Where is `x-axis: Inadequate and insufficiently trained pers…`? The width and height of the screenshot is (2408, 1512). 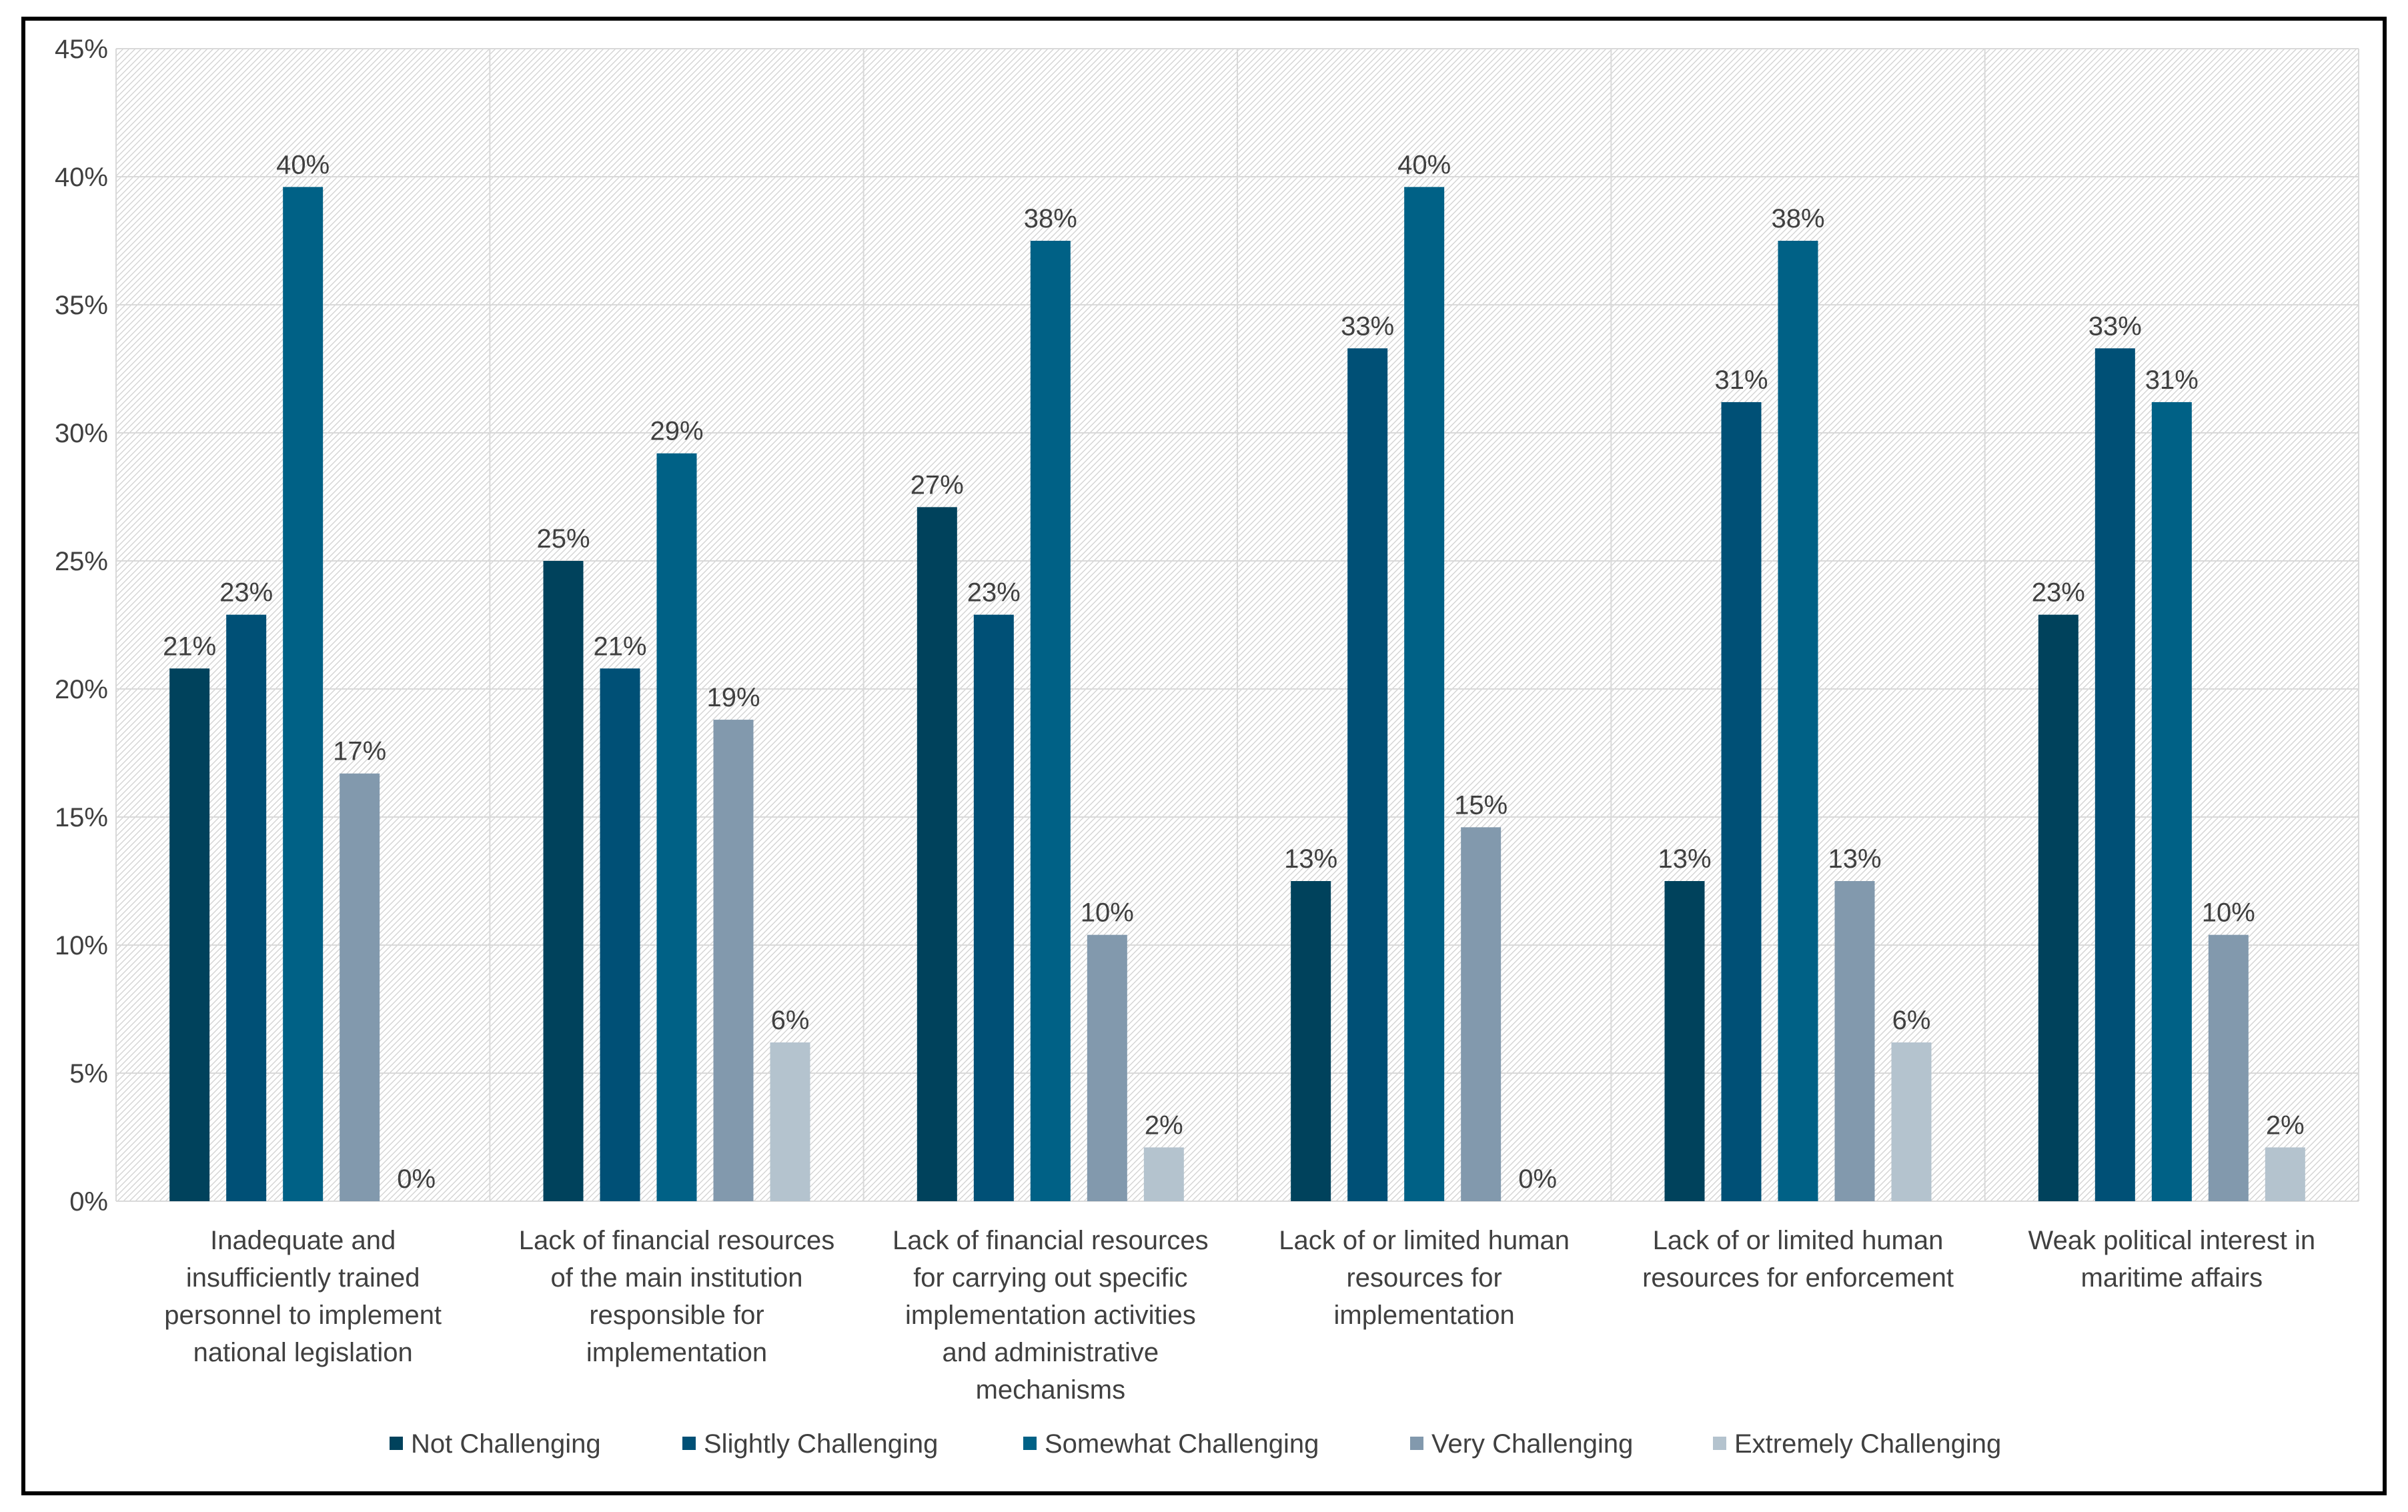
x-axis: Inadequate and insufficiently trained pers… is located at coordinates (1239, 1315).